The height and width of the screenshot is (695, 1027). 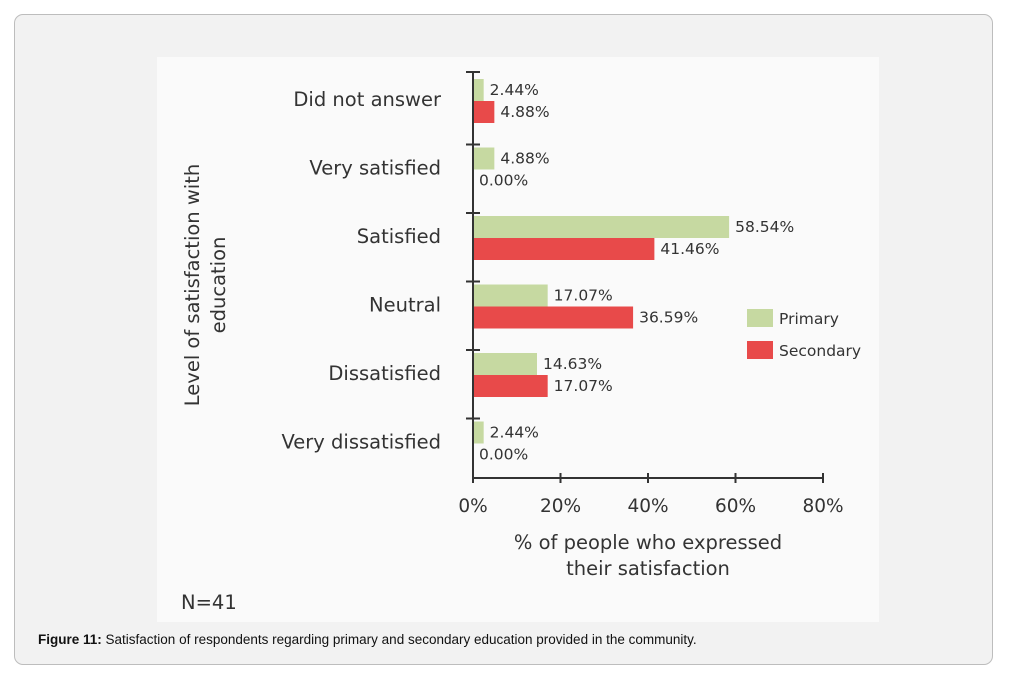 I want to click on x-axis-title-line-2: their satisfaction, so click(x=648, y=568).